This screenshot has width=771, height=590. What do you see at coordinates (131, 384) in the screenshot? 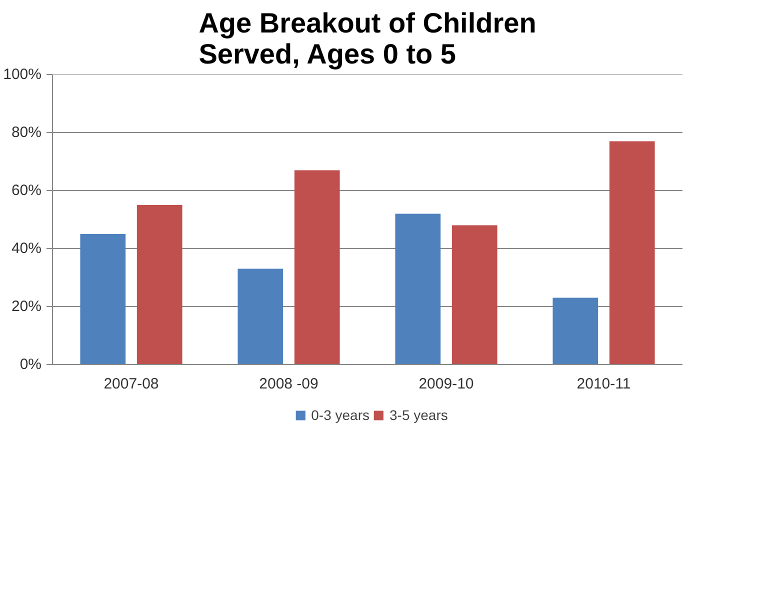
I see `x-tick-label: 2007-08` at bounding box center [131, 384].